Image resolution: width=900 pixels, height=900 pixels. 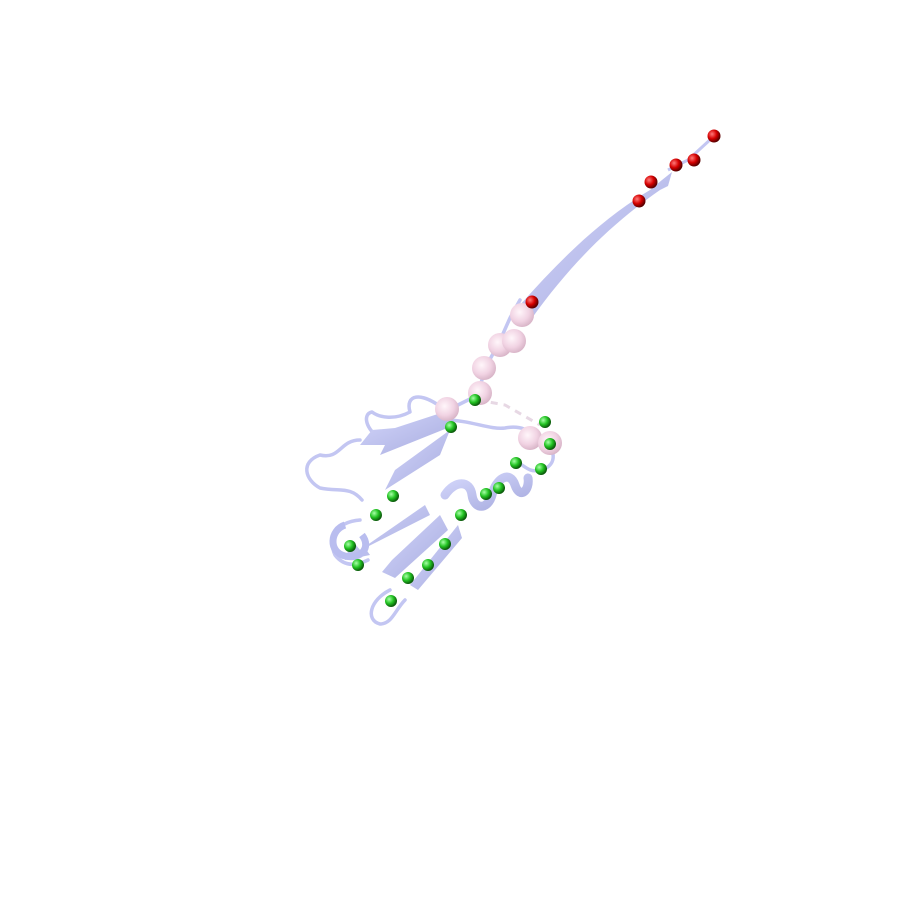 I want to click on alpha-helix, so click(x=486, y=491).